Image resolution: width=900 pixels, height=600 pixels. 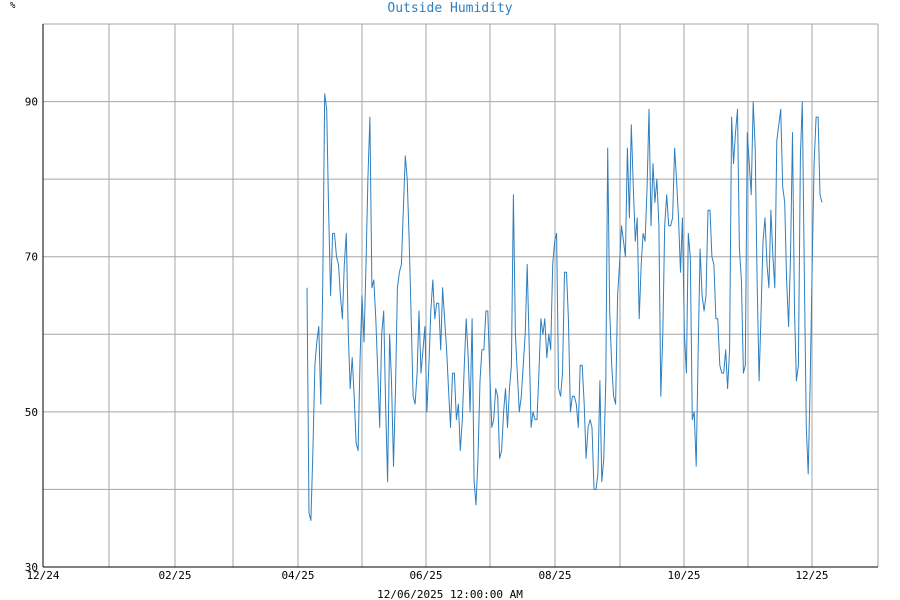 What do you see at coordinates (31, 412) in the screenshot?
I see `y-tick-label: 50` at bounding box center [31, 412].